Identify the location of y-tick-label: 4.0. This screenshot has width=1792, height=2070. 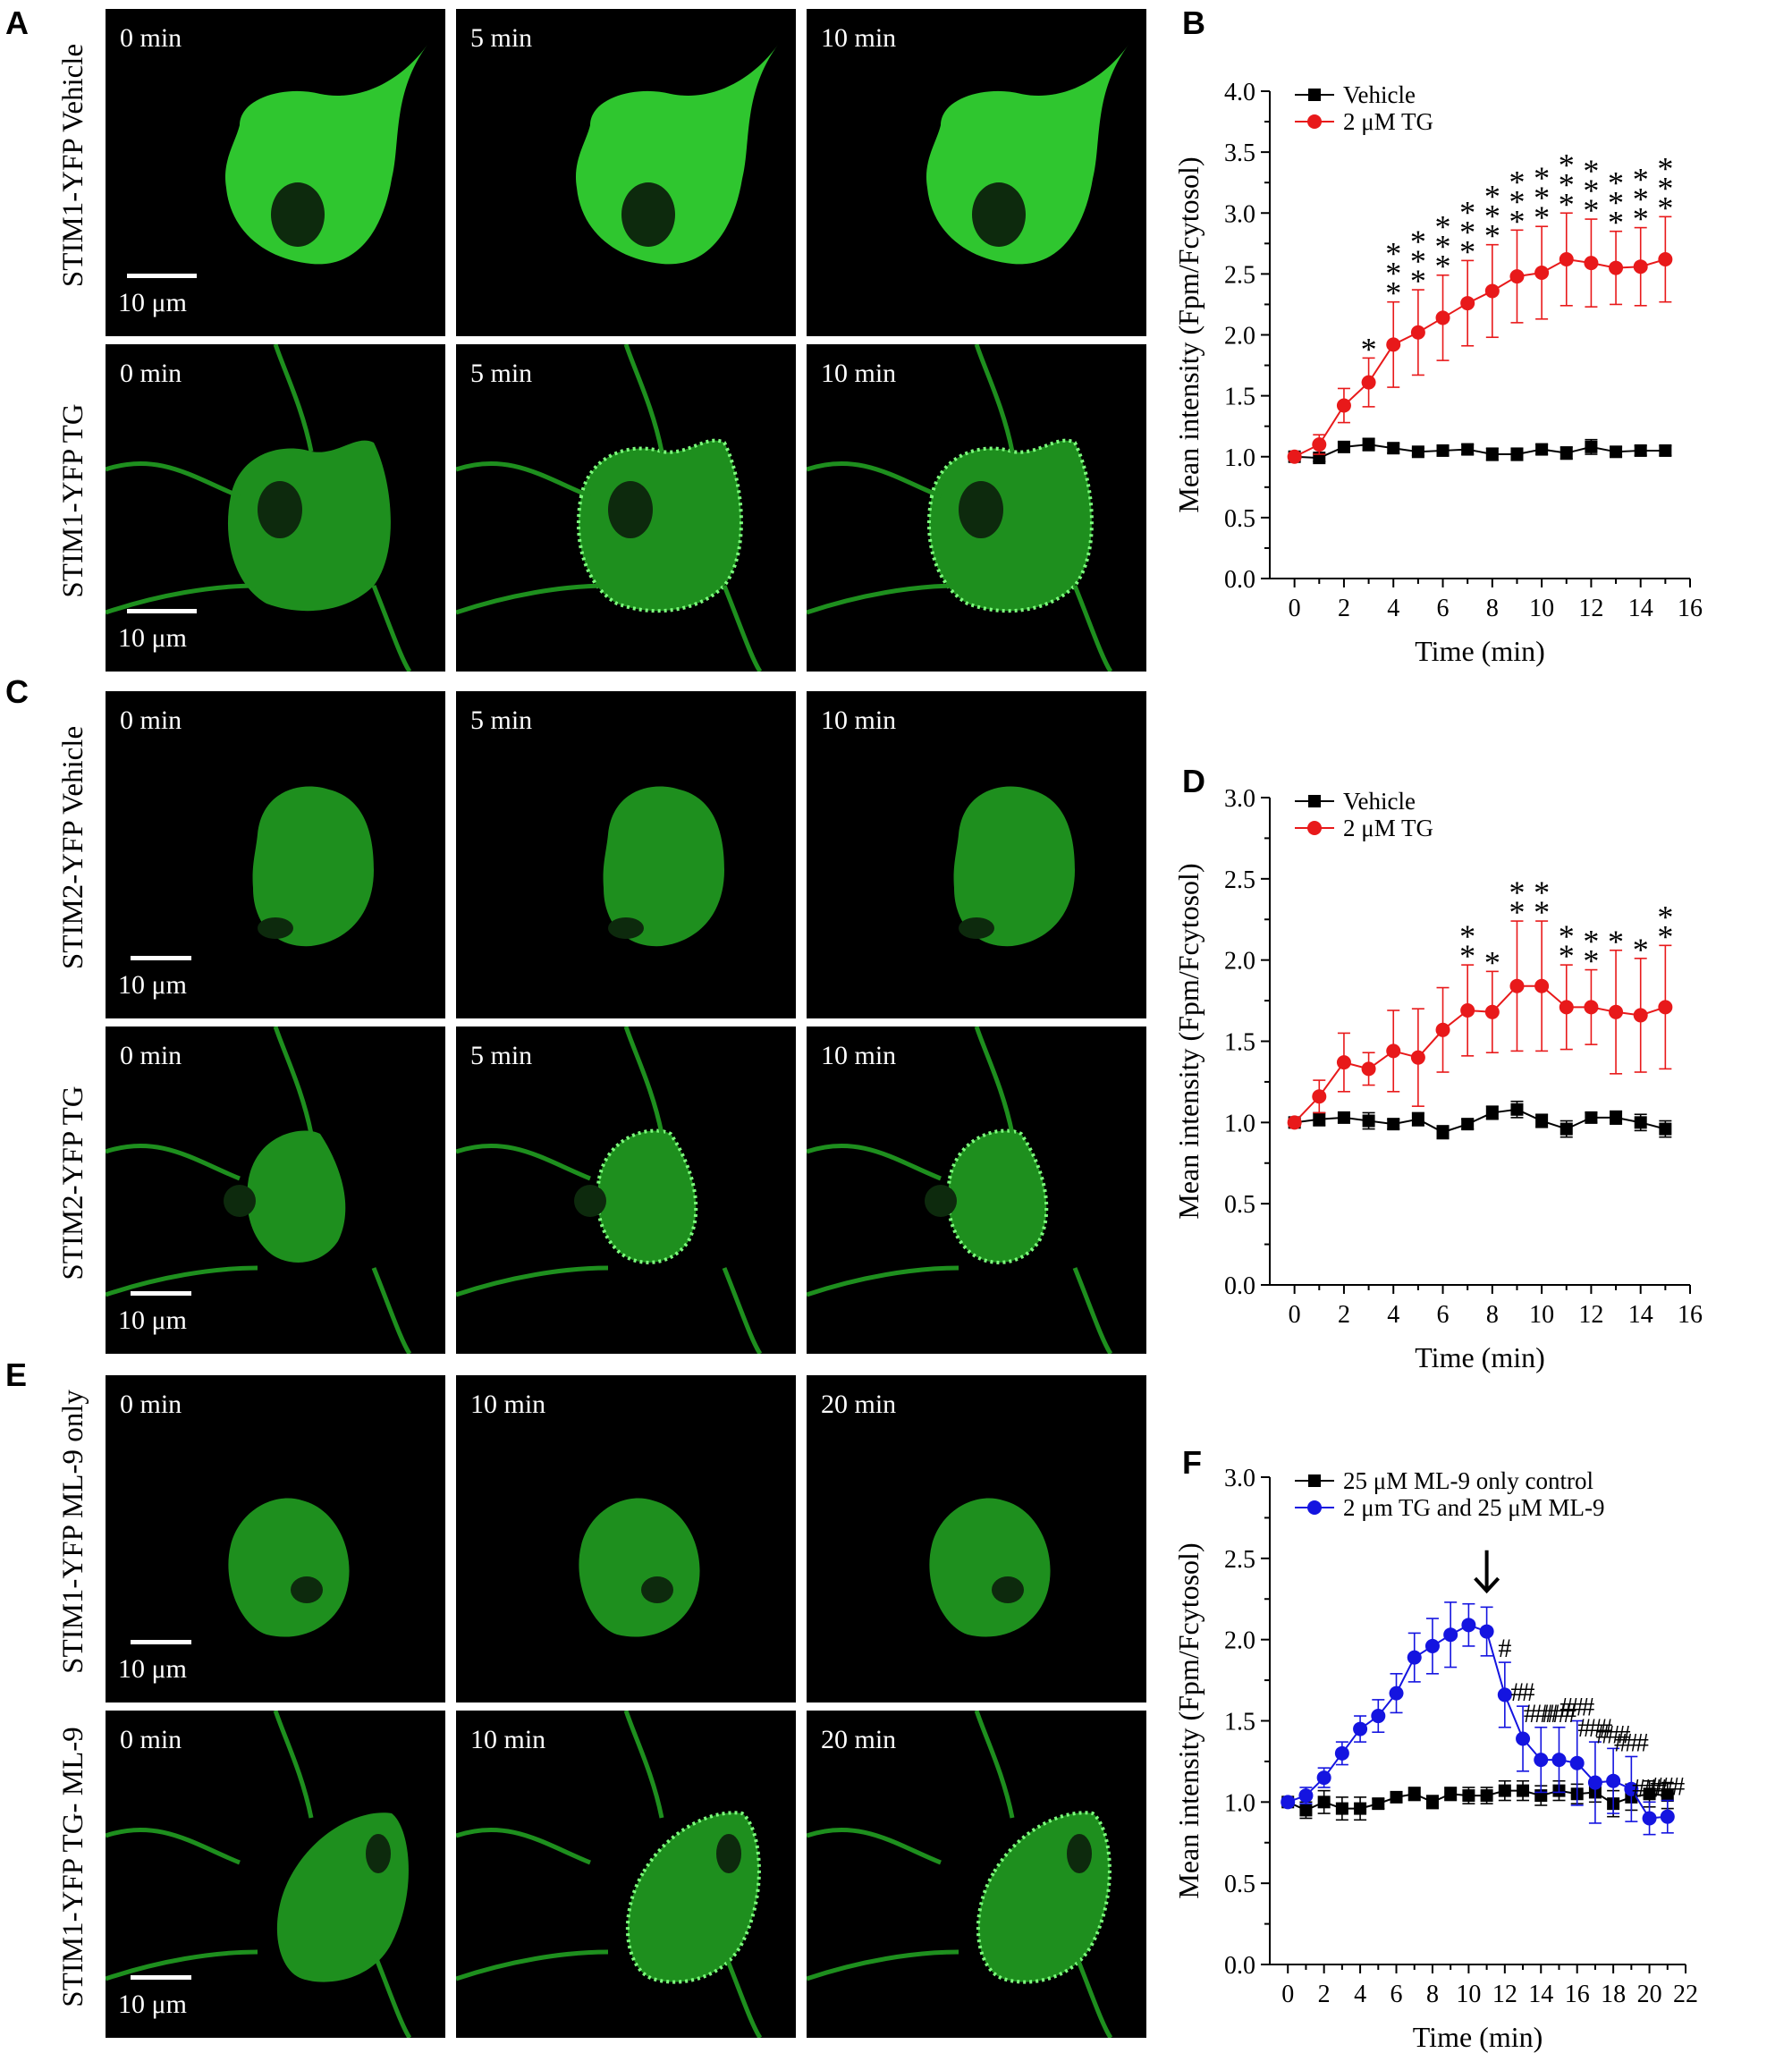
(1239, 93).